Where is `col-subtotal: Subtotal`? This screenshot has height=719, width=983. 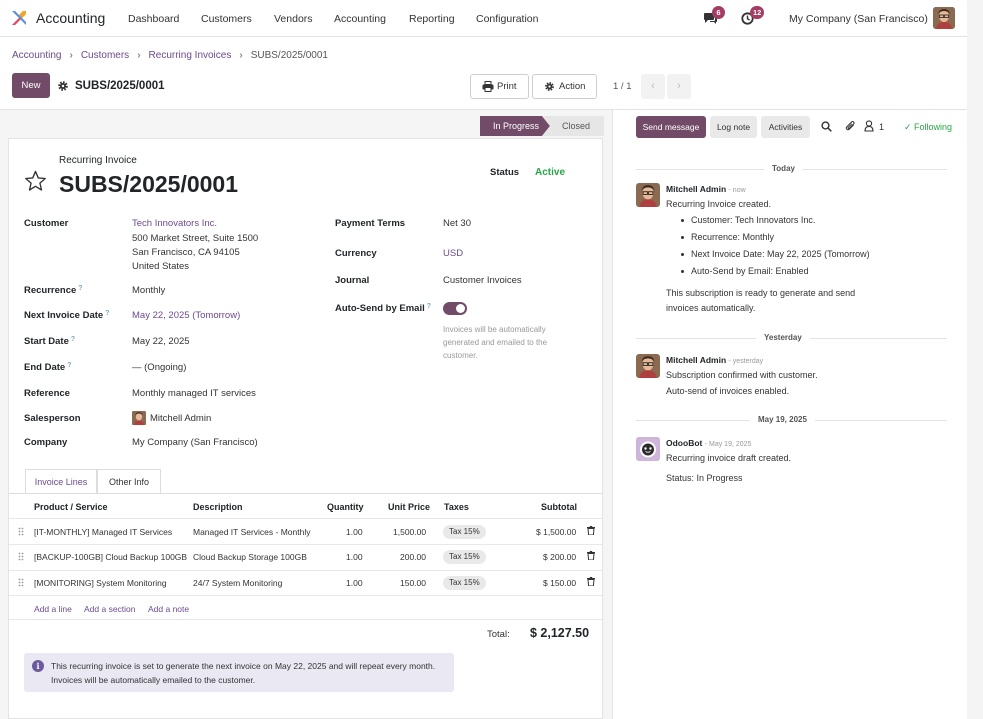
col-subtotal: Subtotal is located at coordinates (559, 507).